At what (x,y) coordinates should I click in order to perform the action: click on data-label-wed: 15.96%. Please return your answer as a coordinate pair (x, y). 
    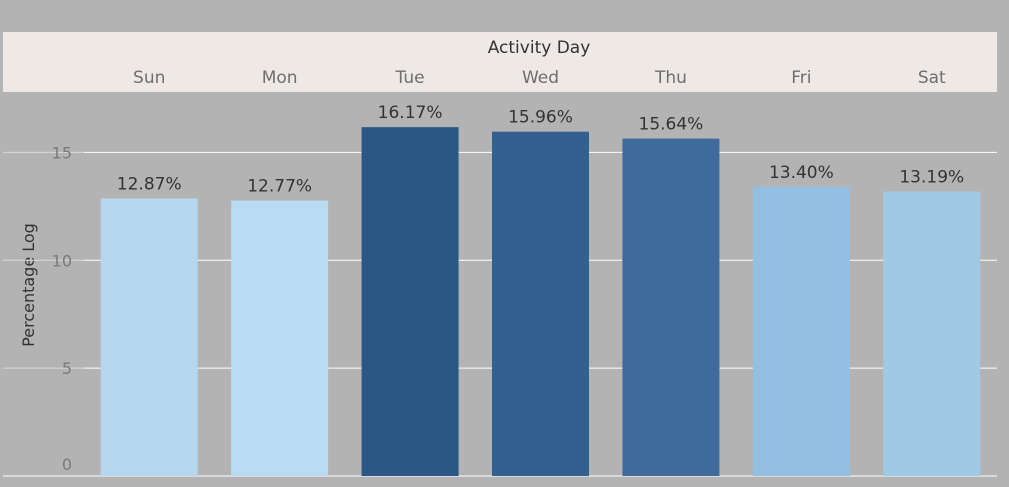
    Looking at the image, I should click on (540, 118).